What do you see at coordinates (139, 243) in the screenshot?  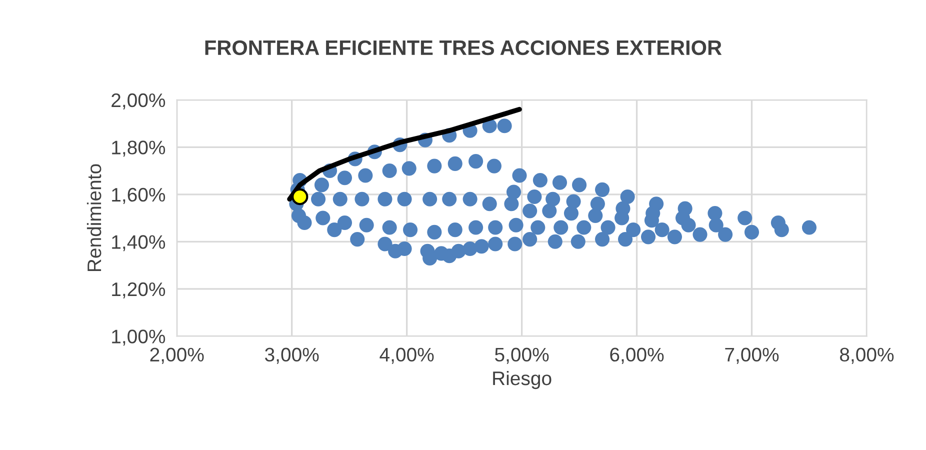 I see `y-tick-label: 1,40%` at bounding box center [139, 243].